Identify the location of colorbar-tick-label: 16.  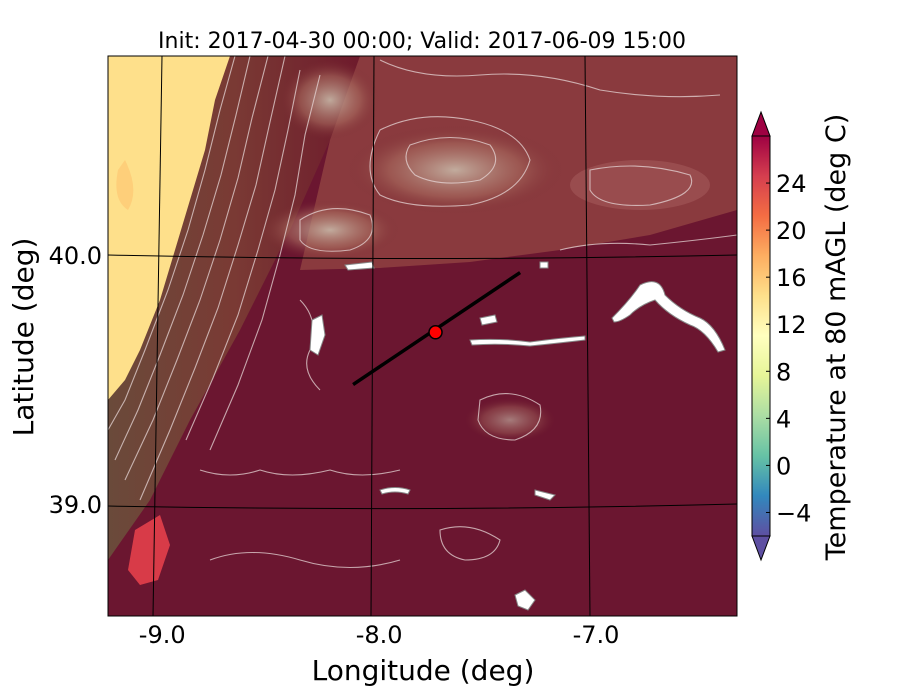
(791, 278).